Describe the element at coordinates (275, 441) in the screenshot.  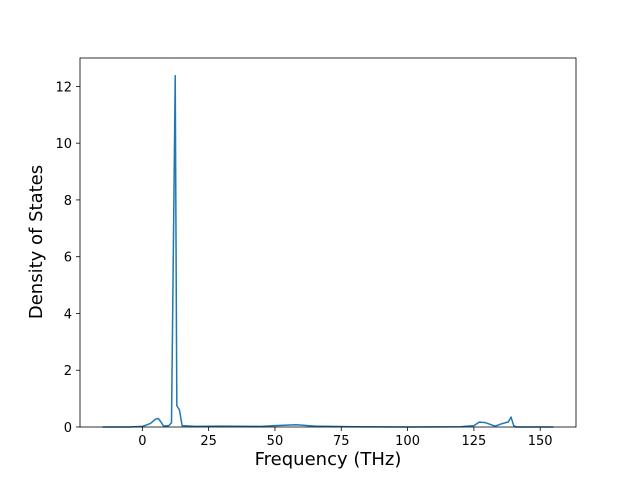
I see `x-tick-label: 50` at that location.